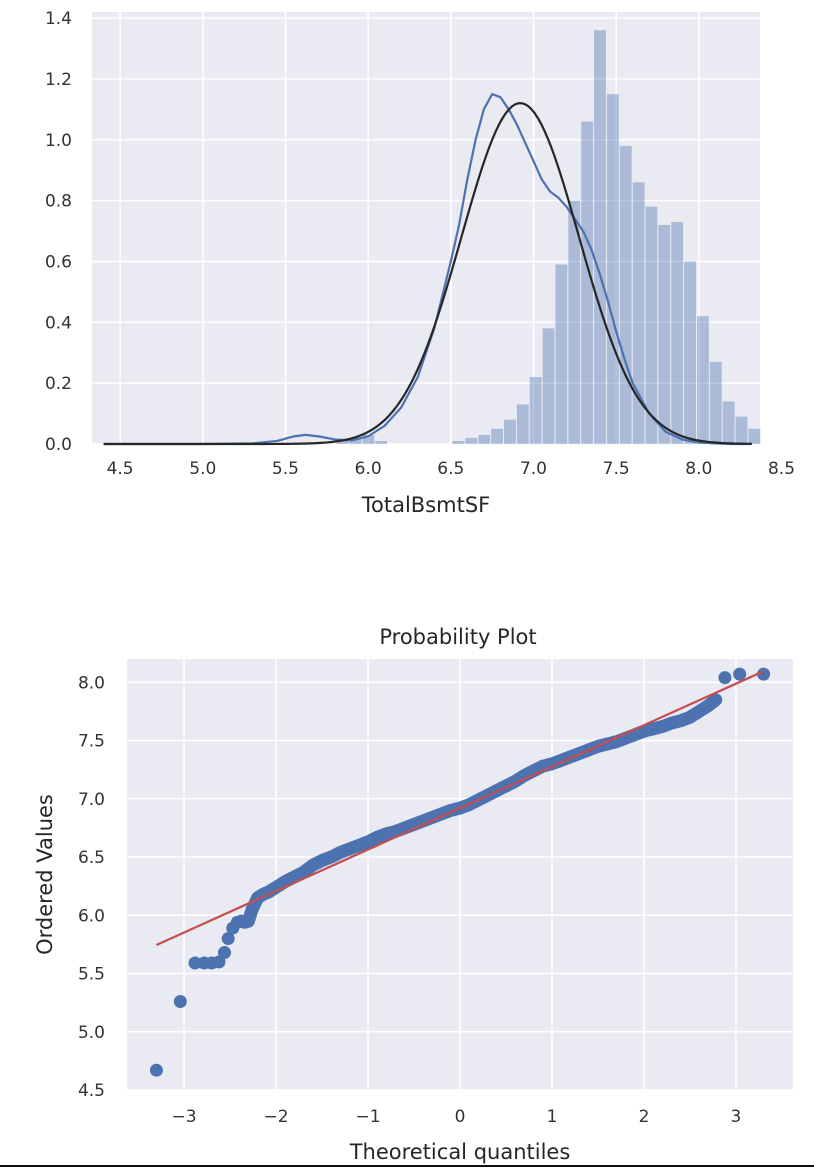 This screenshot has height=1168, width=814. What do you see at coordinates (91, 1033) in the screenshot?
I see `probability-plot-y-tick-label: 5.0` at bounding box center [91, 1033].